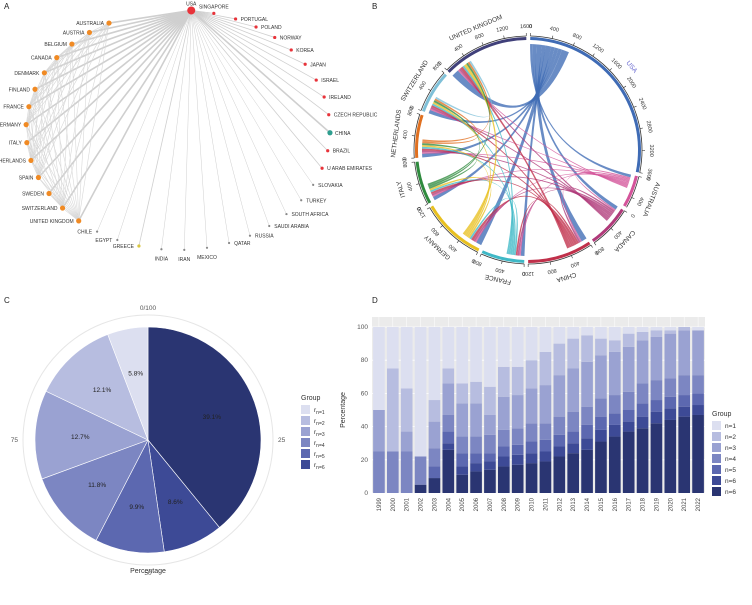  What do you see at coordinates (573, 353) in the screenshot?
I see `bar-segment-n-1-2013` at bounding box center [573, 353].